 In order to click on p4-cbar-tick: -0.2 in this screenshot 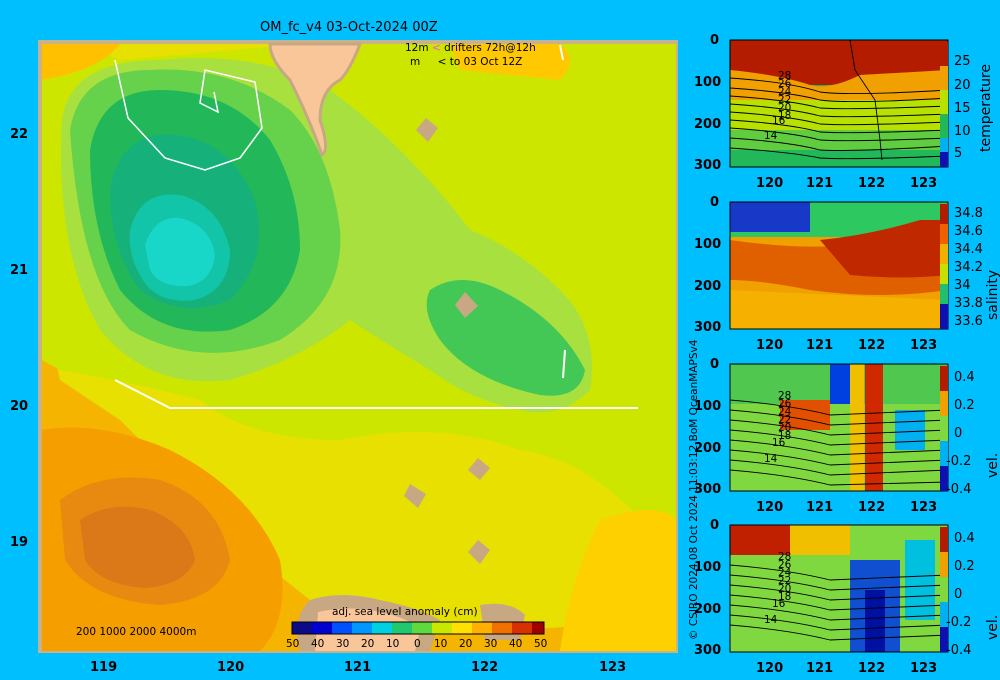, I will do `click(959, 622)`.